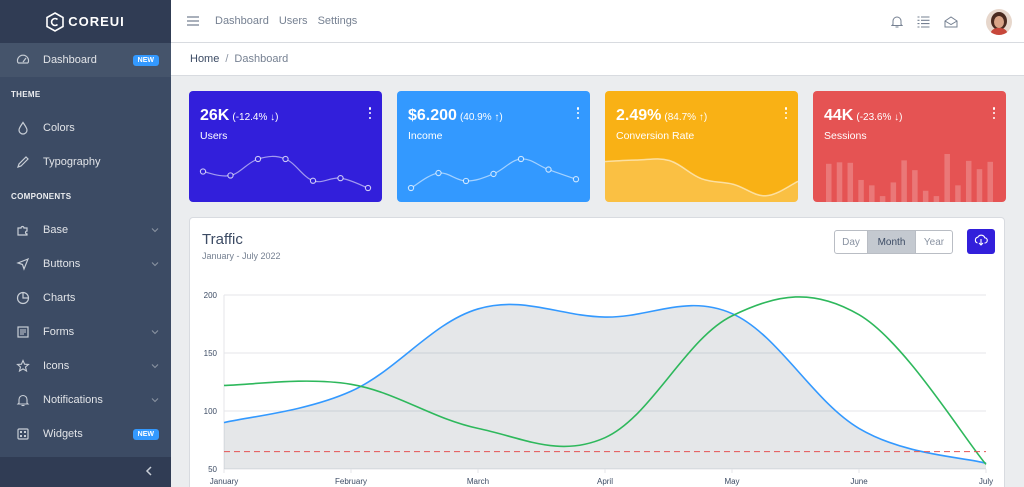 Image resolution: width=1024 pixels, height=487 pixels. I want to click on breadcrumb-home-link: Home, so click(205, 59).